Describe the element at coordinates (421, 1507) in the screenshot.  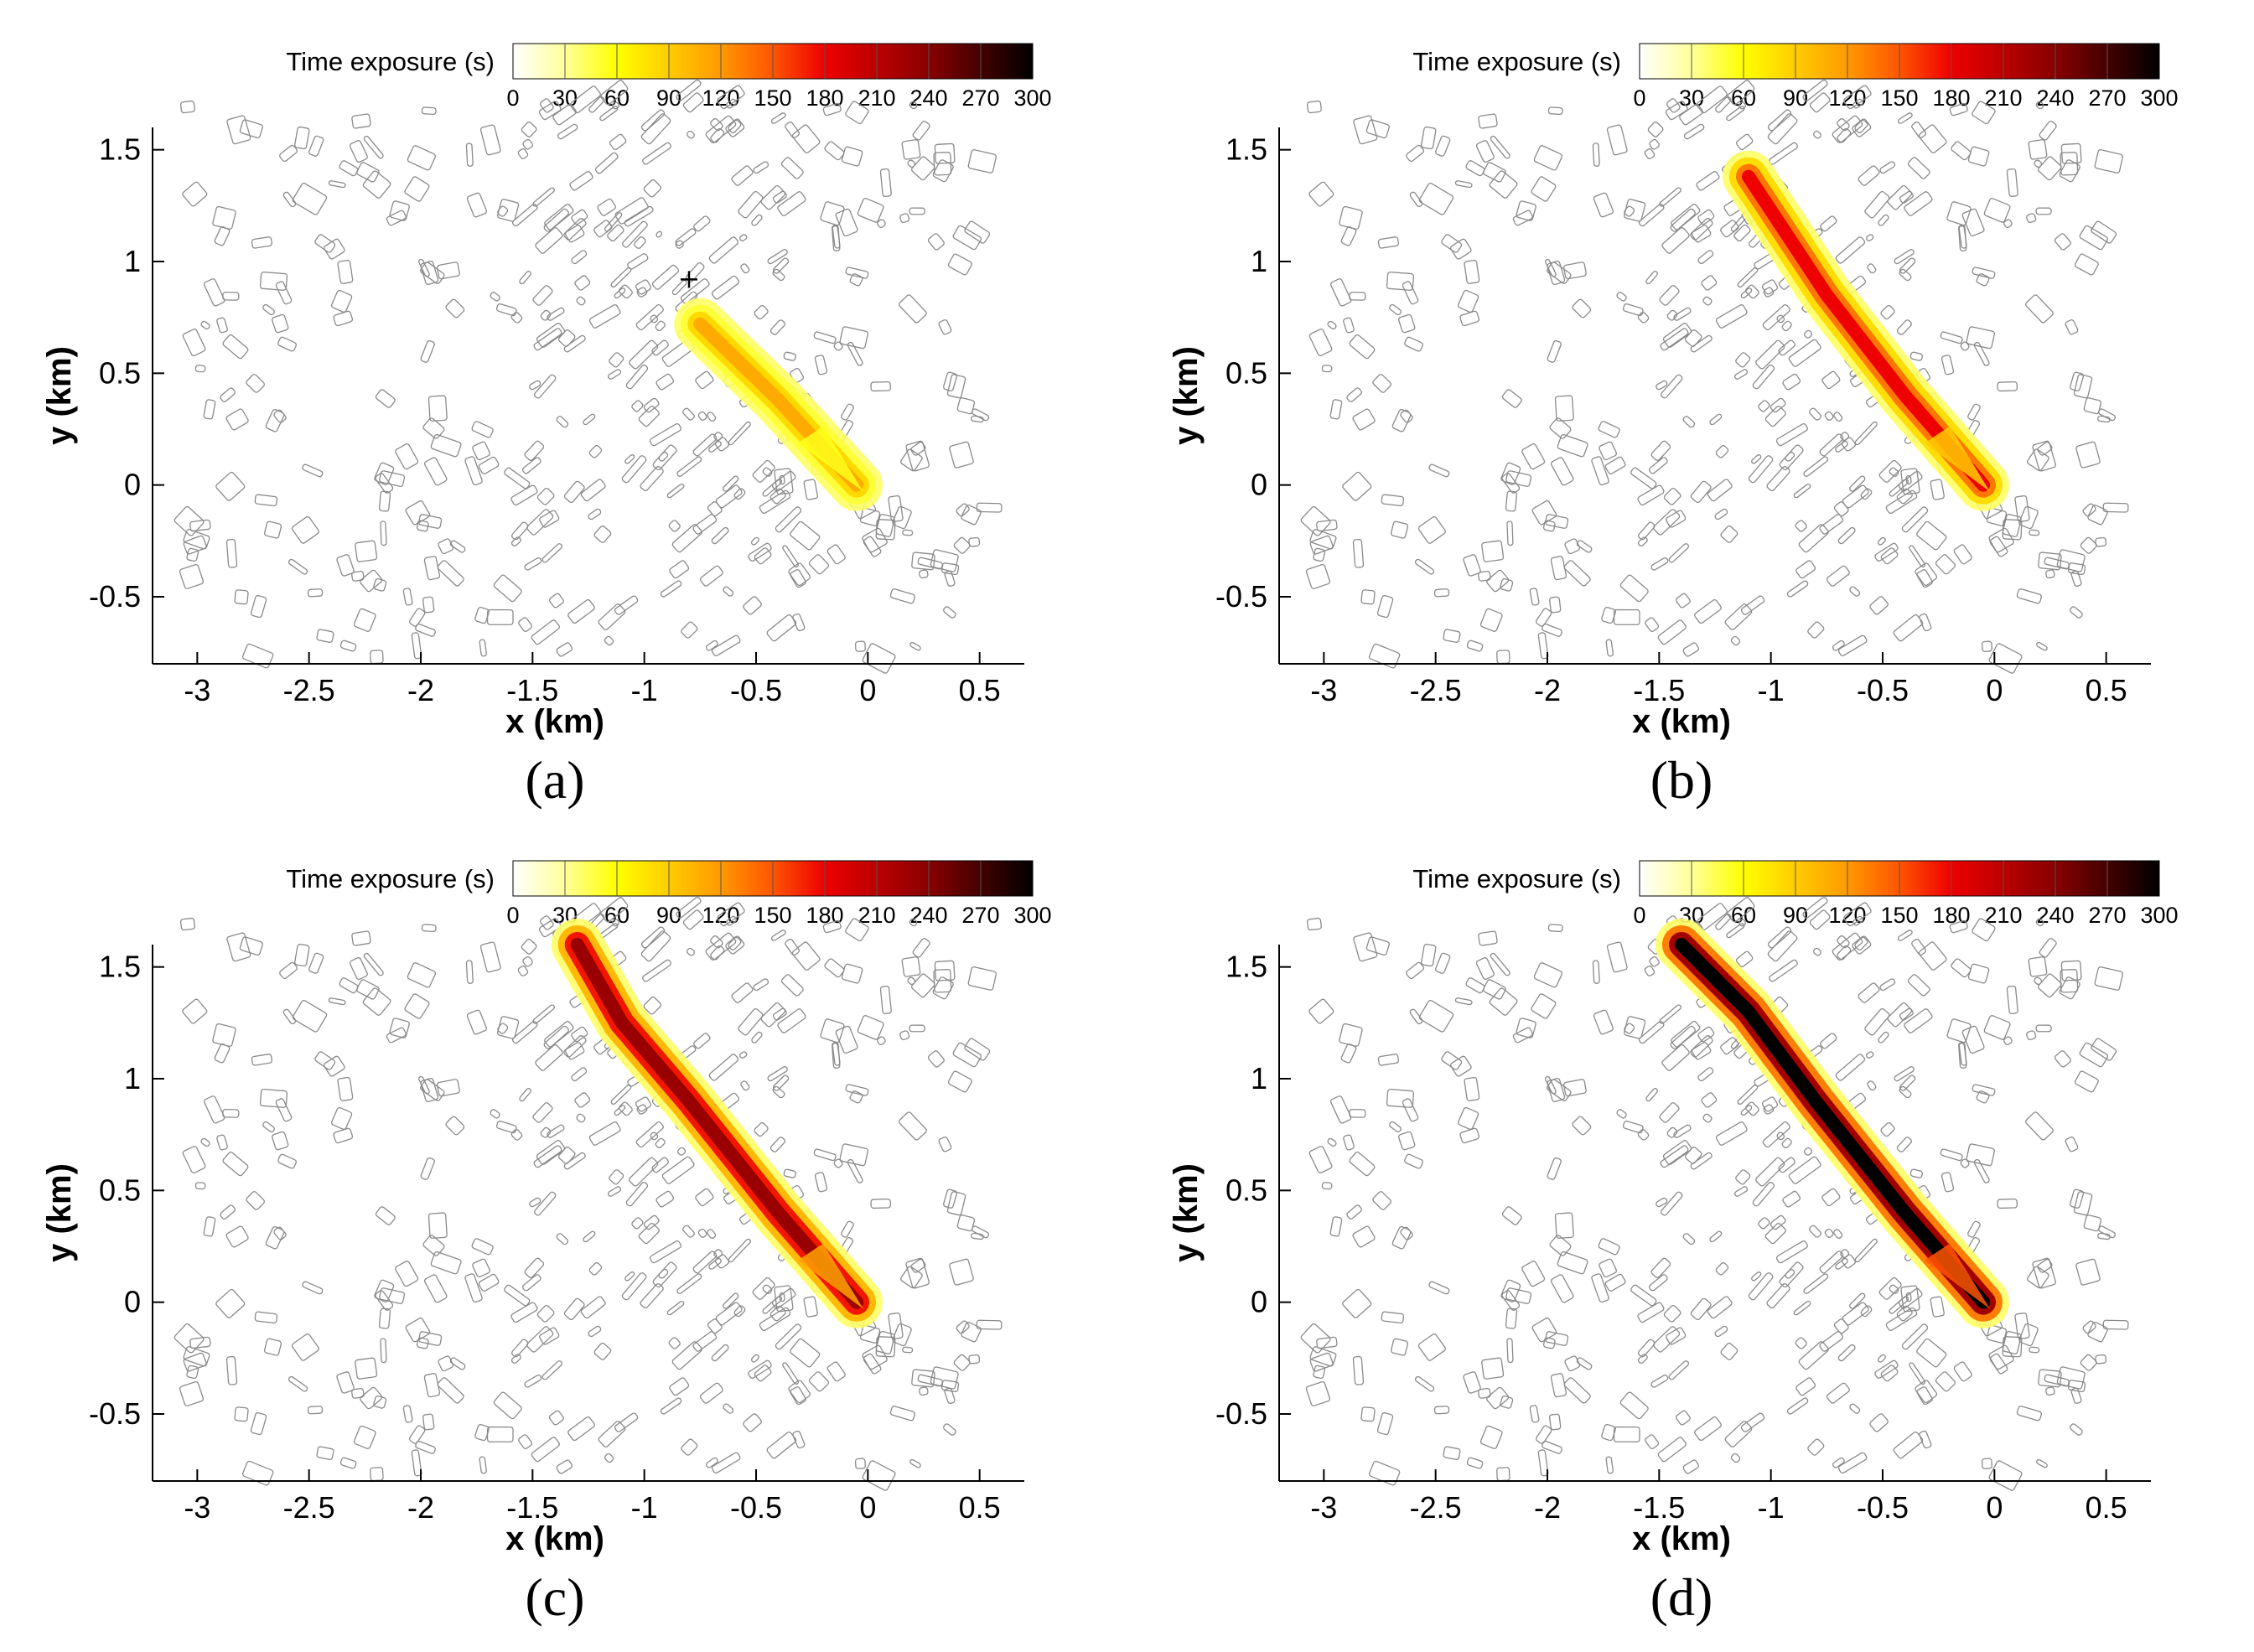
I see `x-tick-label: -2` at that location.